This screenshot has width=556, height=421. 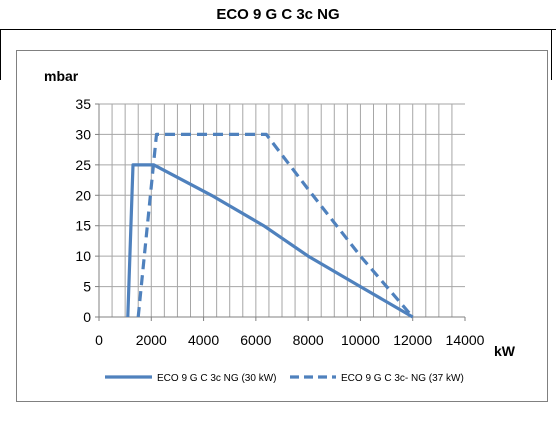 I want to click on x-tick-label: 10000, so click(x=360, y=340).